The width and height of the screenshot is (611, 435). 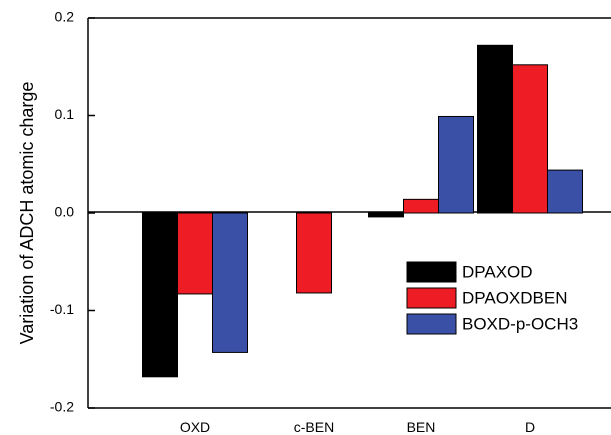 I want to click on y-tick-label: 0.1, so click(x=65, y=114).